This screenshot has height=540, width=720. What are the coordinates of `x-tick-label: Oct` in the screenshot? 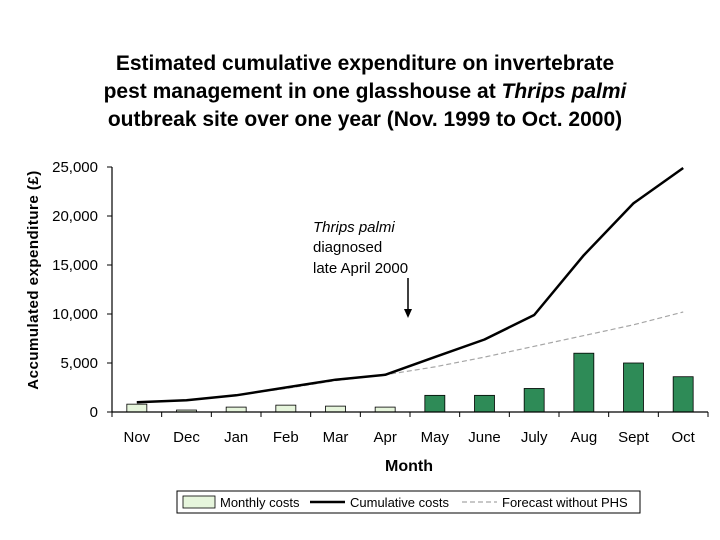 It's located at (683, 437).